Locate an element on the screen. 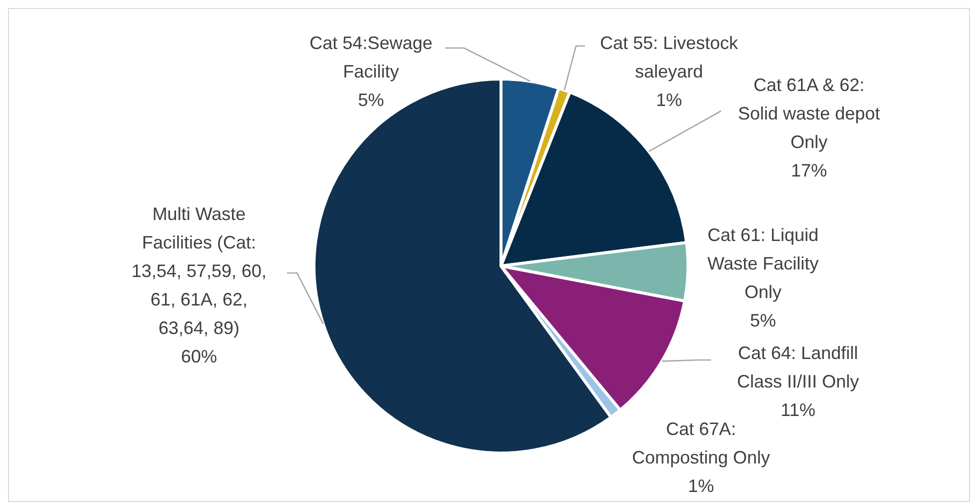 The width and height of the screenshot is (976, 504). data-label: 17% is located at coordinates (809, 170).